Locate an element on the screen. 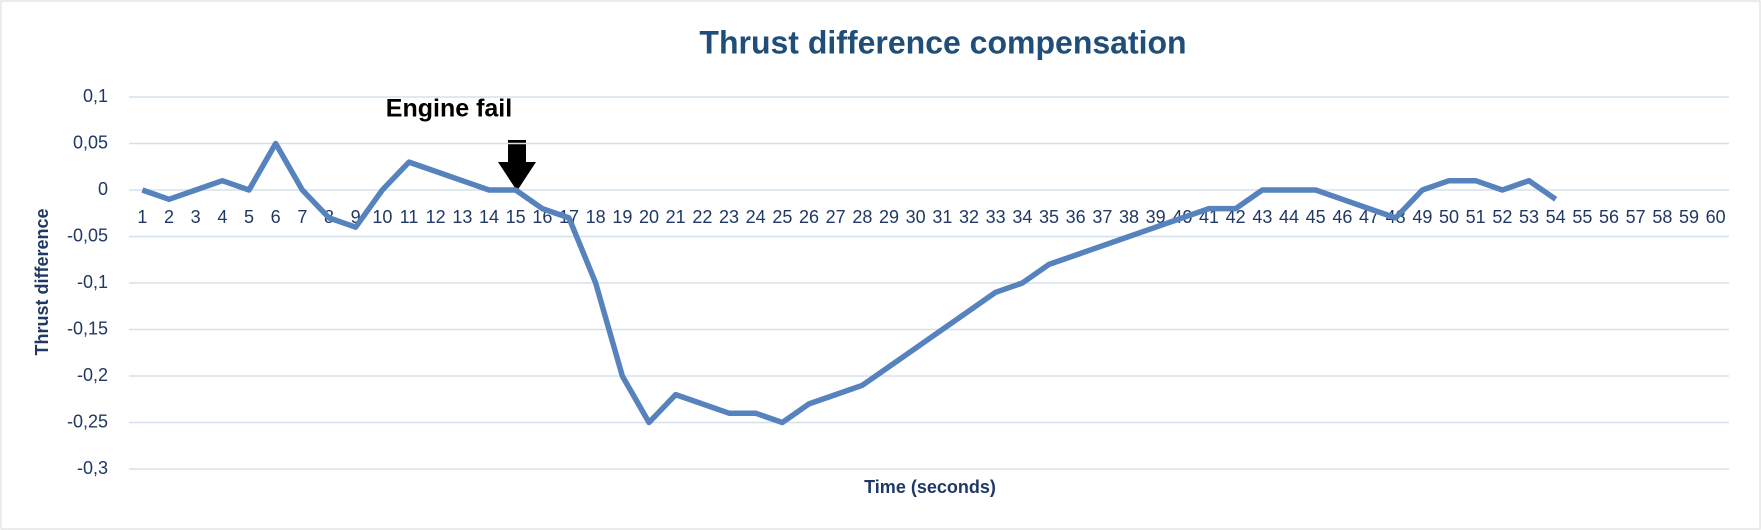 The width and height of the screenshot is (1761, 530). x-tick-label: 29 is located at coordinates (889, 217).